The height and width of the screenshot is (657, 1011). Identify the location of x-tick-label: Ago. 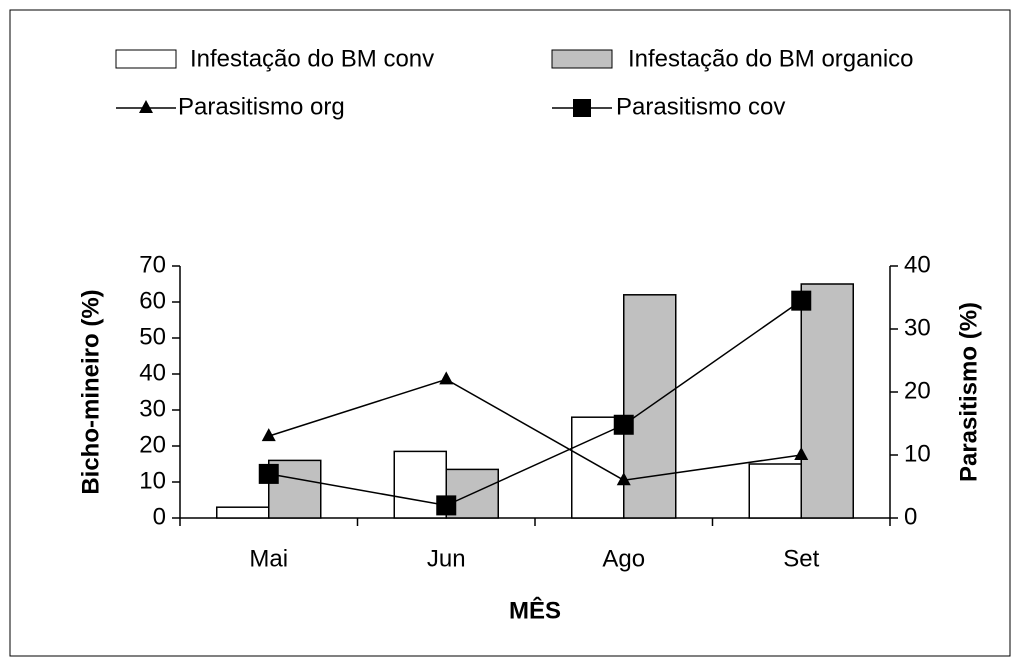
(623, 558).